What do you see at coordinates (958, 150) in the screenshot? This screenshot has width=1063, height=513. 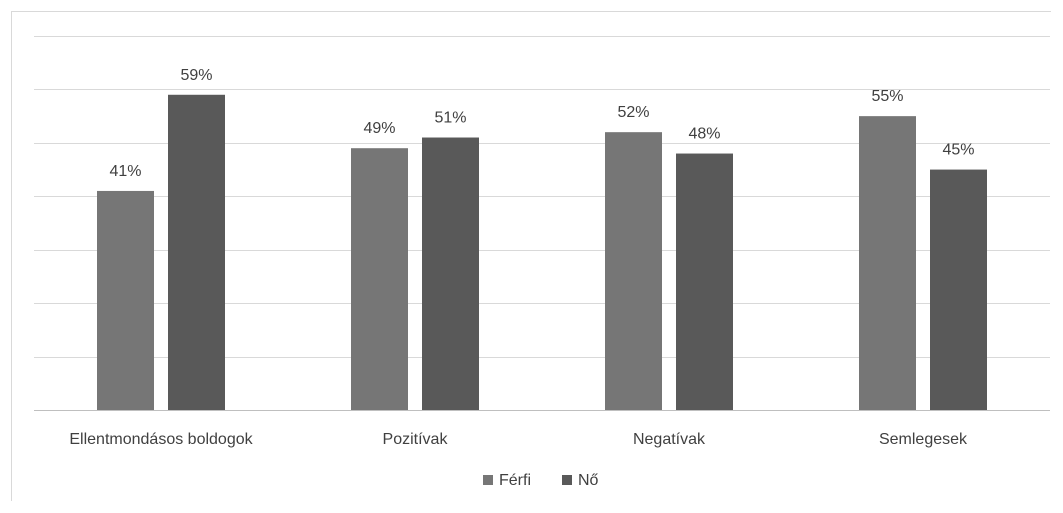 I see `data-label: 45%` at bounding box center [958, 150].